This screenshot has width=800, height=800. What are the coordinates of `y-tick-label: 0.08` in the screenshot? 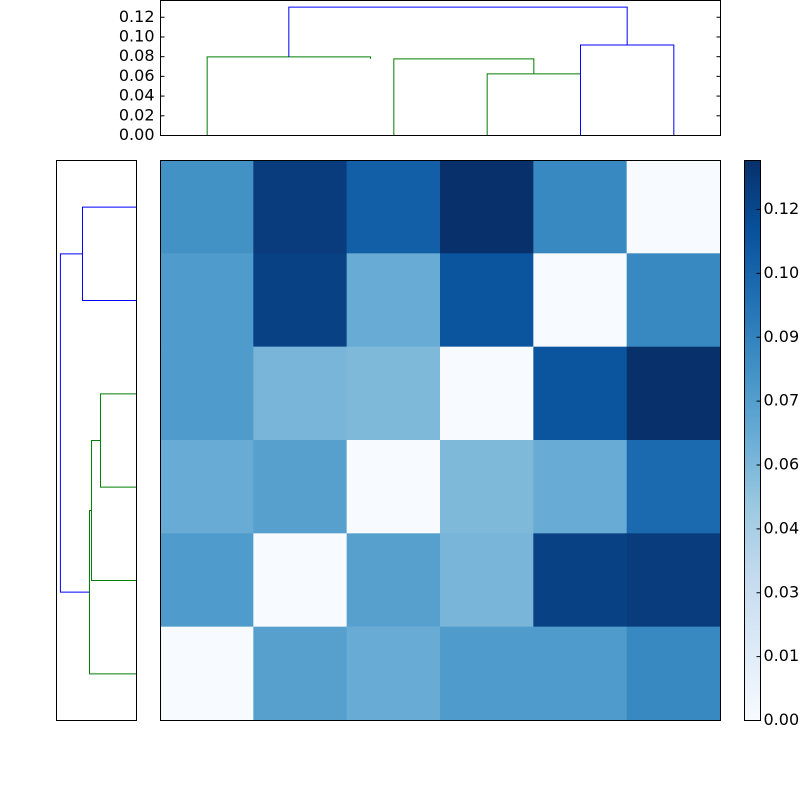 It's located at (137, 55).